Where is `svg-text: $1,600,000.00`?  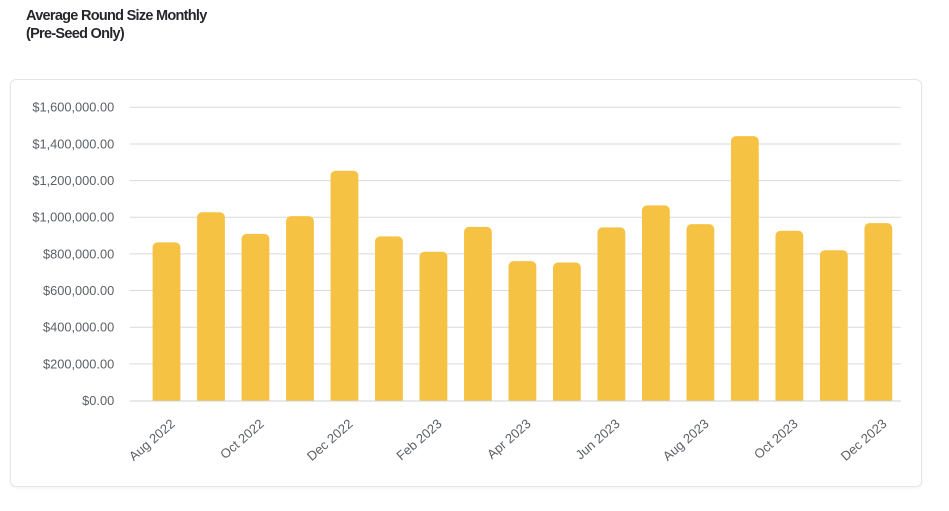
svg-text: $1,600,000.00 is located at coordinates (73, 107).